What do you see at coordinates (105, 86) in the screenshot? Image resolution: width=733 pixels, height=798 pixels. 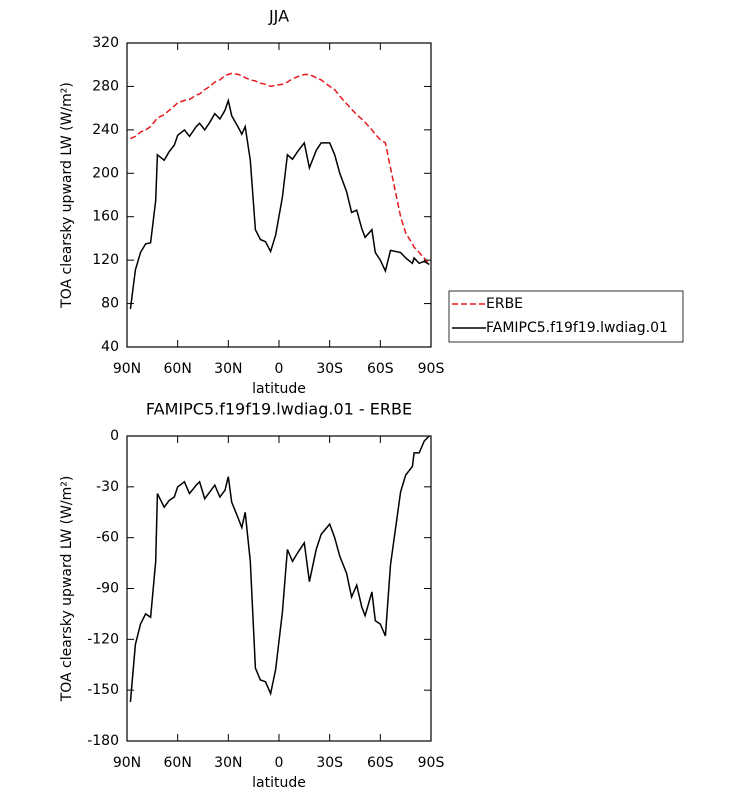 I see `y-tick-label: 280` at bounding box center [105, 86].